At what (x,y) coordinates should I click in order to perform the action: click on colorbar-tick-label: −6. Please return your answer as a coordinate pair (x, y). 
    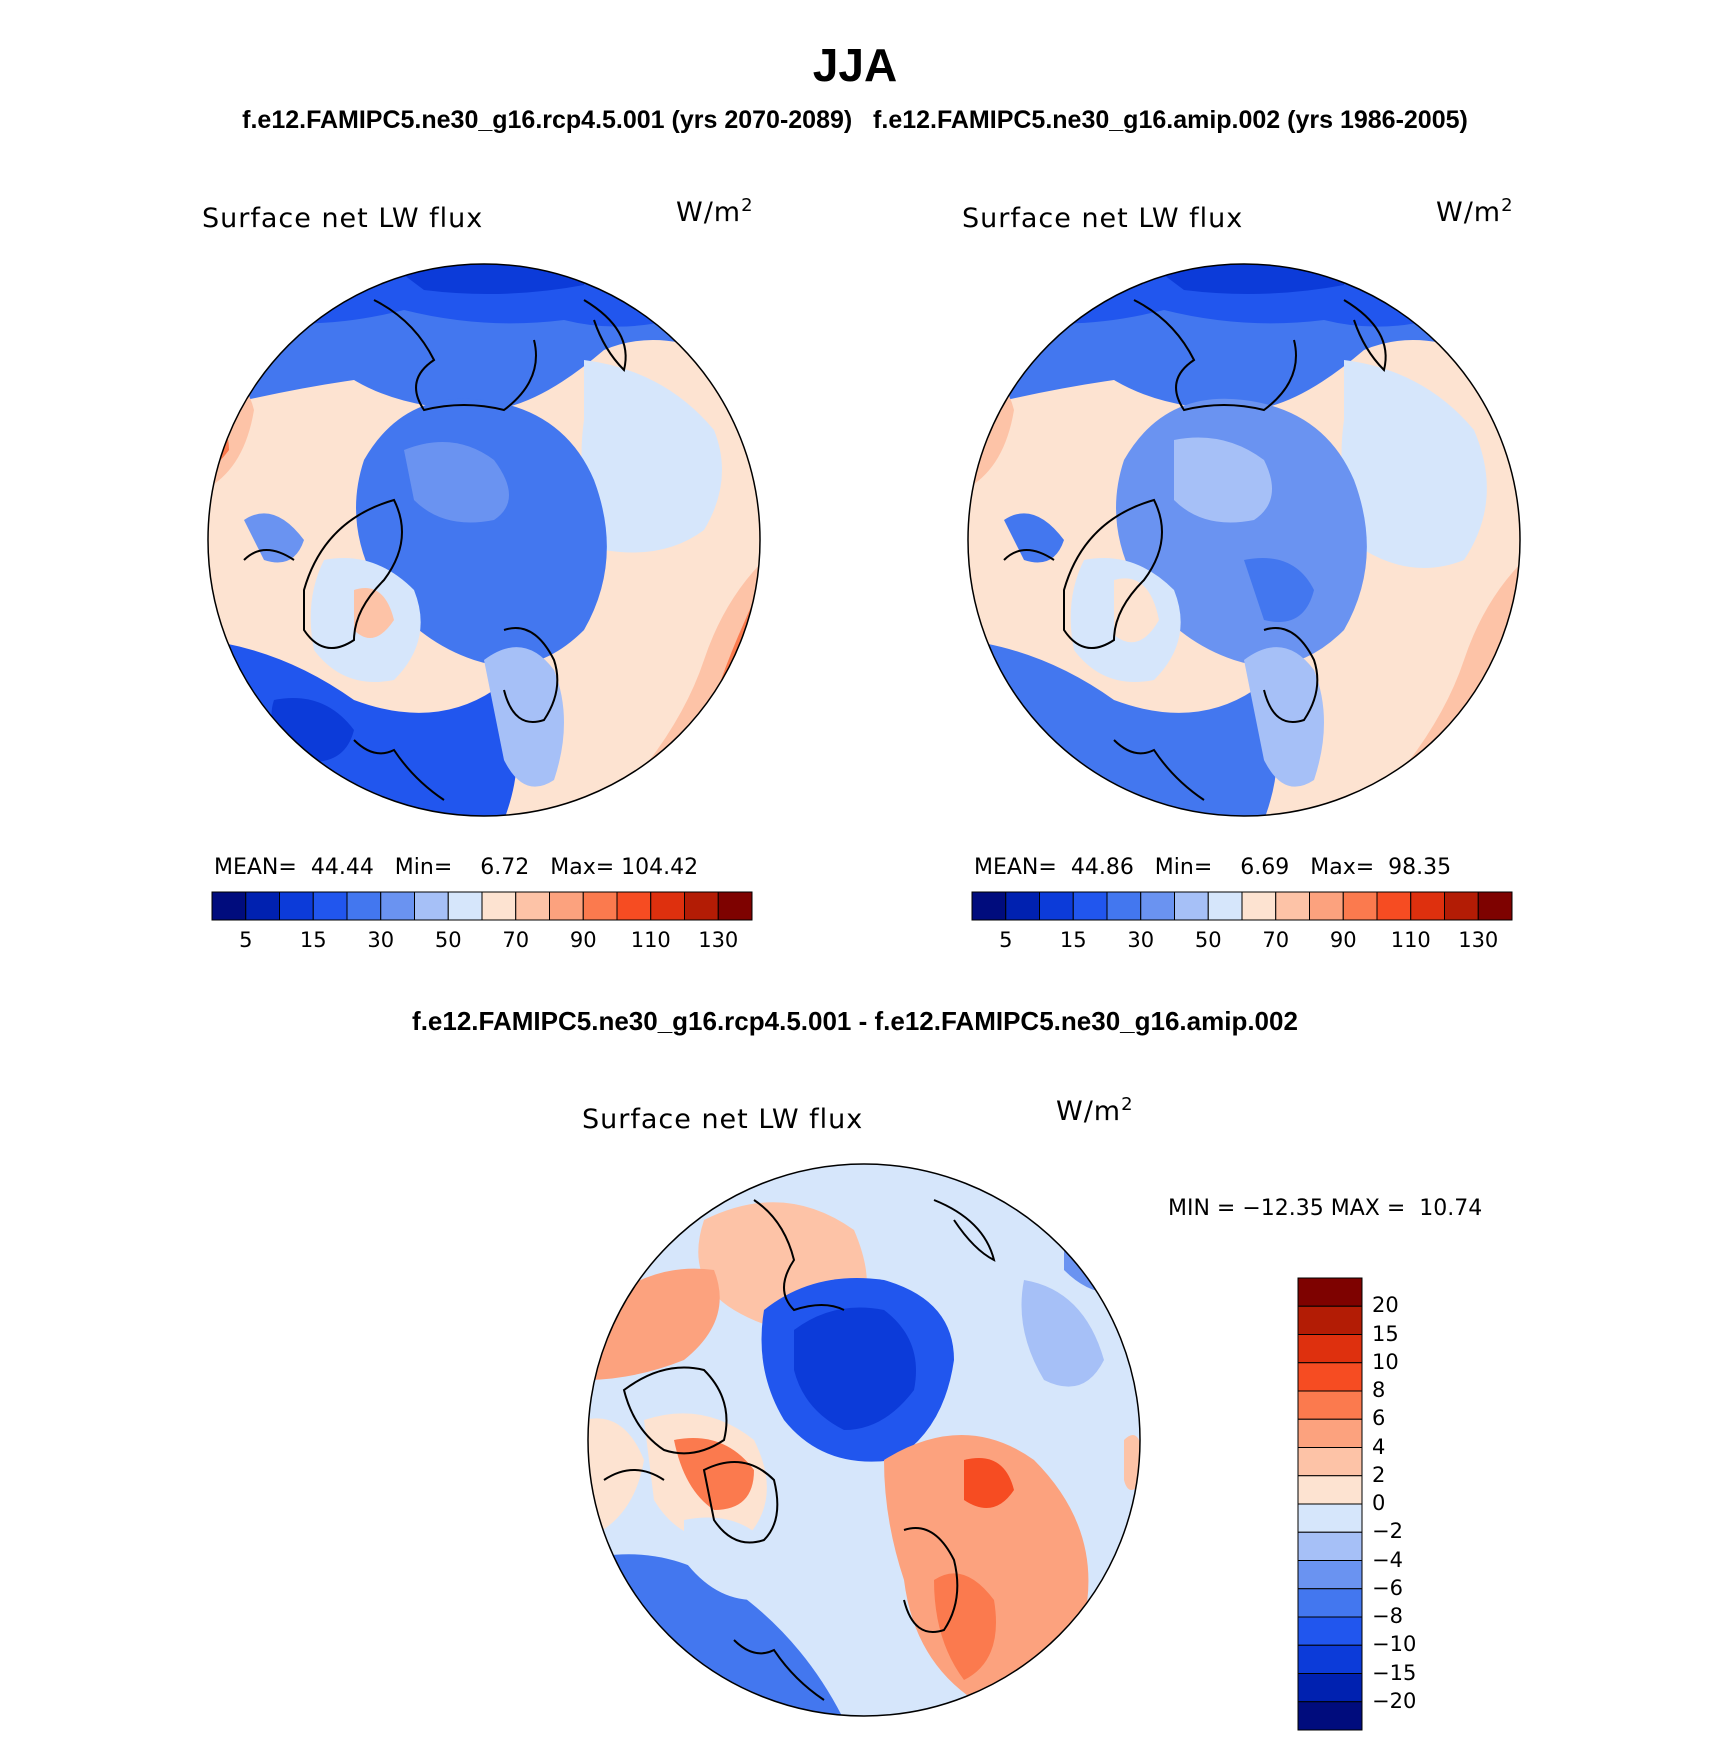
    Looking at the image, I should click on (1387, 1587).